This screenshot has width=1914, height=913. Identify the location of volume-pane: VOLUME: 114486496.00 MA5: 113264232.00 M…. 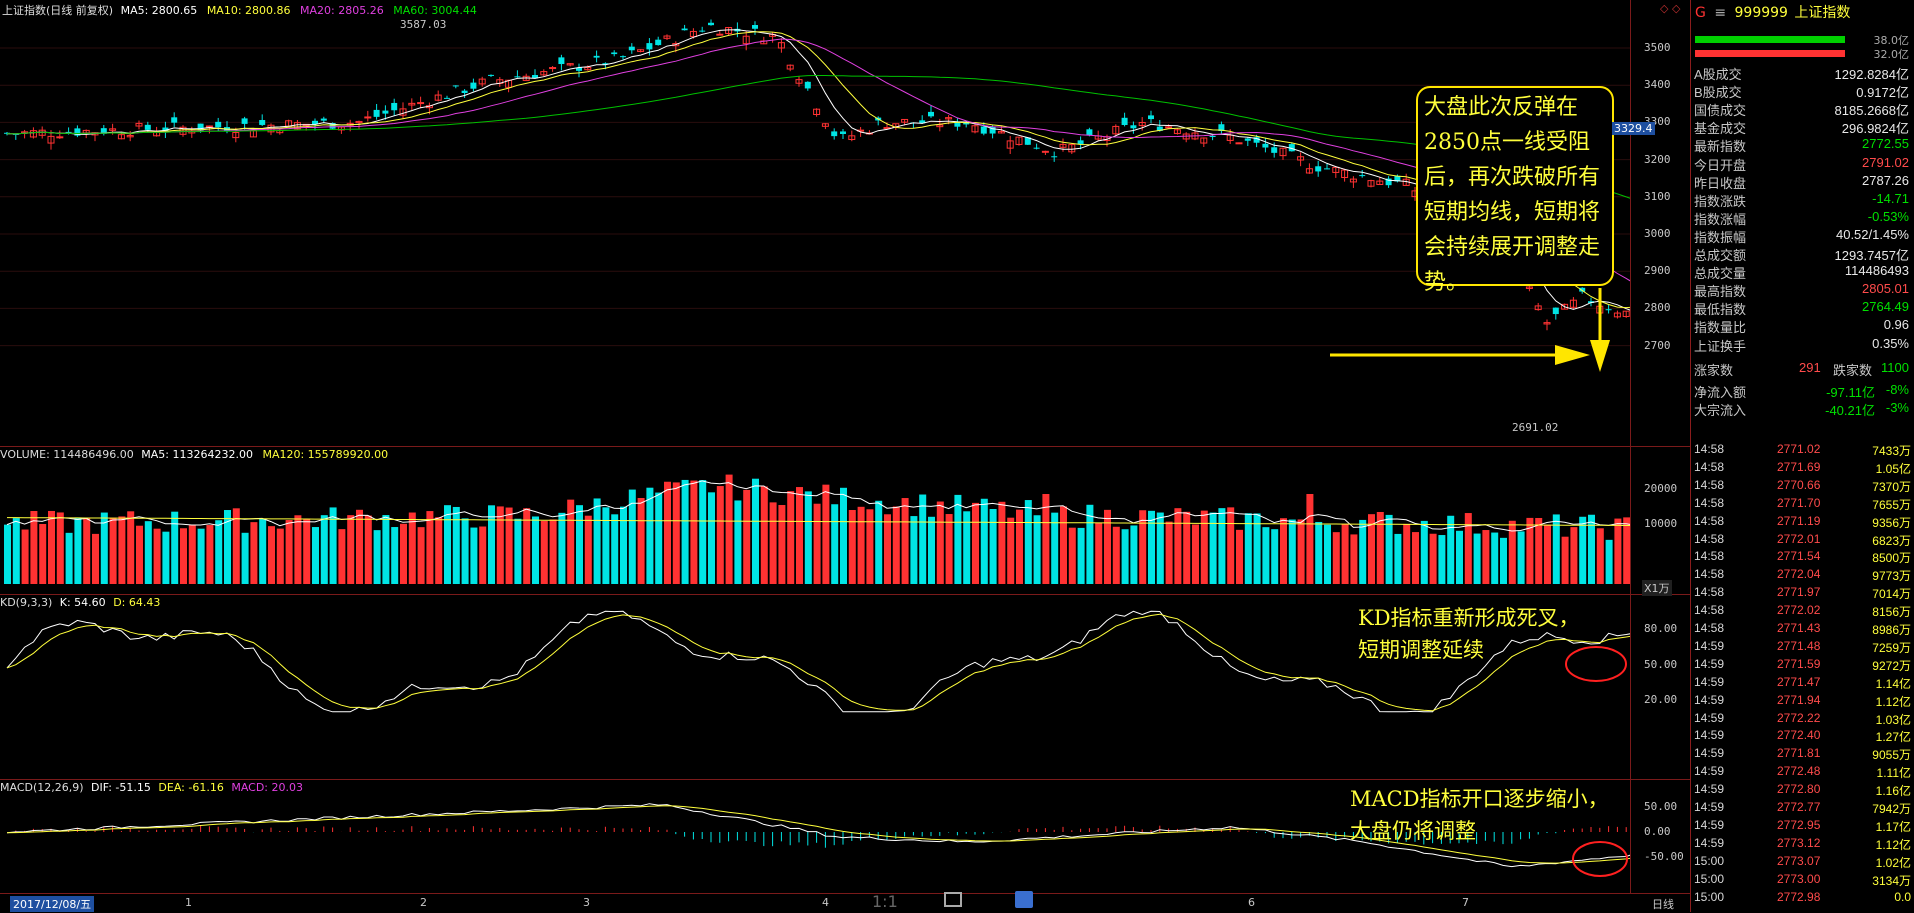
(815, 520).